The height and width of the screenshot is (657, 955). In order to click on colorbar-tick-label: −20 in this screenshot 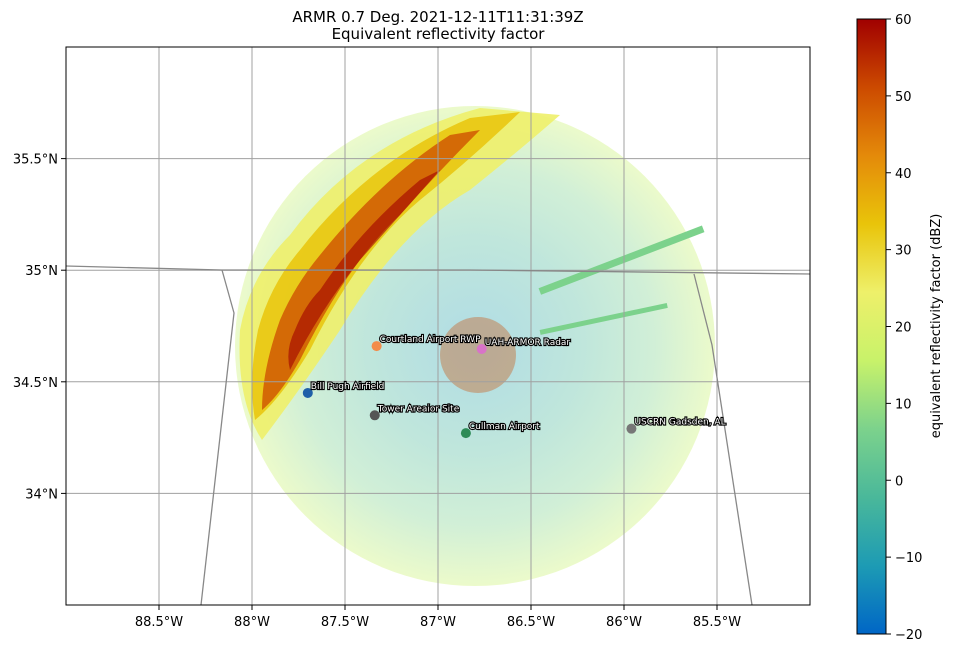, I will do `click(908, 635)`.